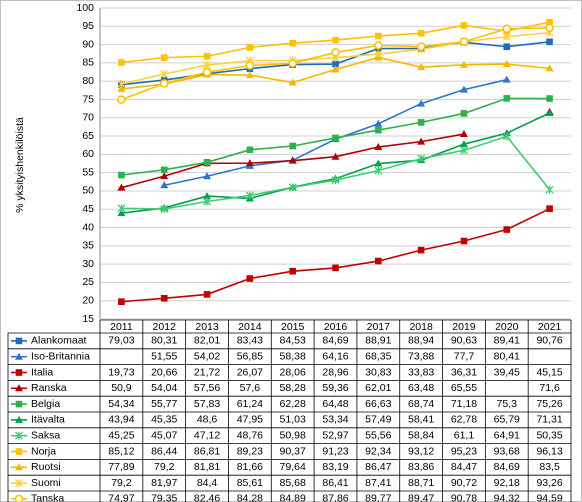  Describe the element at coordinates (45, 404) in the screenshot. I see `legend-label: Belgia` at that location.